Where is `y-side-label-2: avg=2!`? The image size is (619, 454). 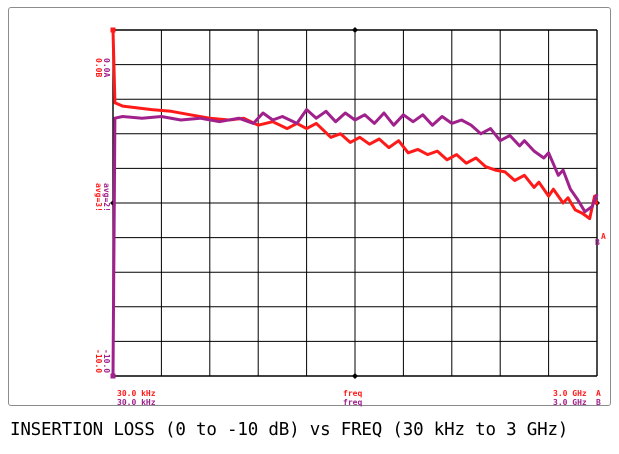
y-side-label-2: avg=2! is located at coordinates (106, 197).